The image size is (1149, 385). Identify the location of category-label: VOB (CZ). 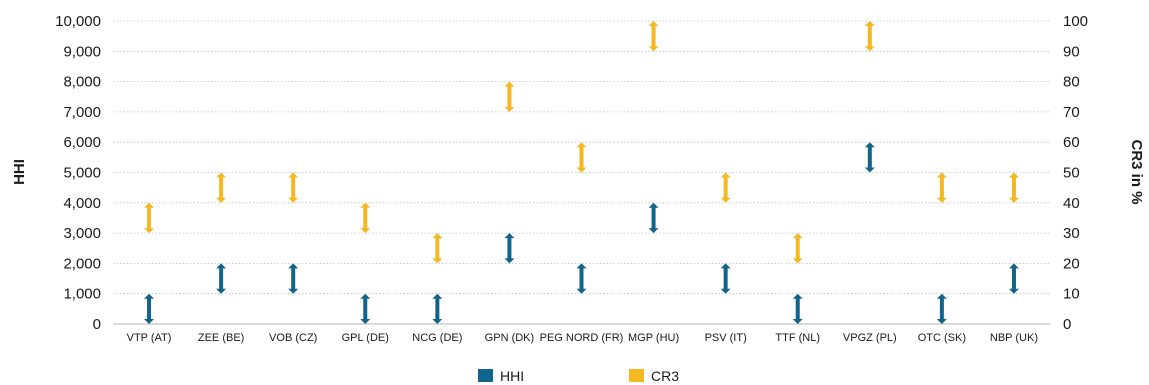
(293, 338).